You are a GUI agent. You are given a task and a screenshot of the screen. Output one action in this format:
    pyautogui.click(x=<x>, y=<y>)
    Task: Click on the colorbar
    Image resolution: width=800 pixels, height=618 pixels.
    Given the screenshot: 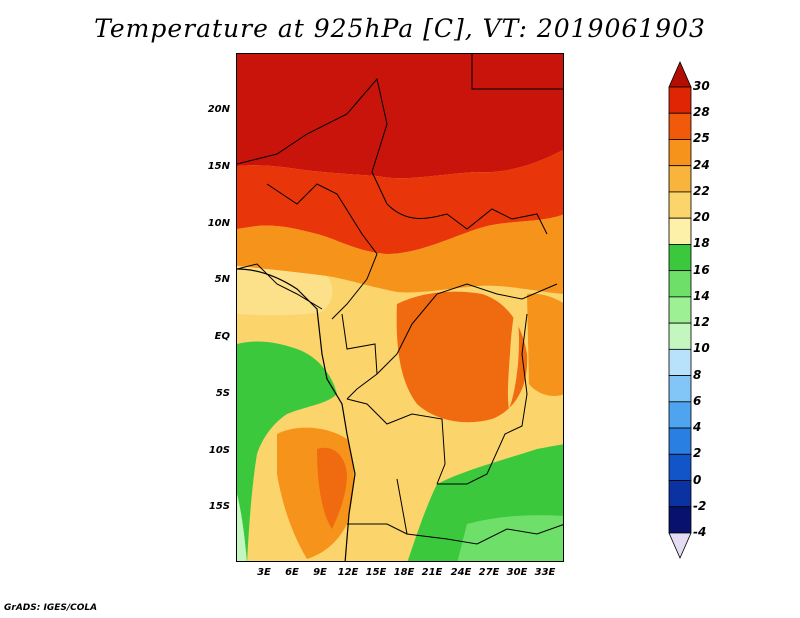 What is the action you would take?
    pyautogui.click(x=680, y=310)
    